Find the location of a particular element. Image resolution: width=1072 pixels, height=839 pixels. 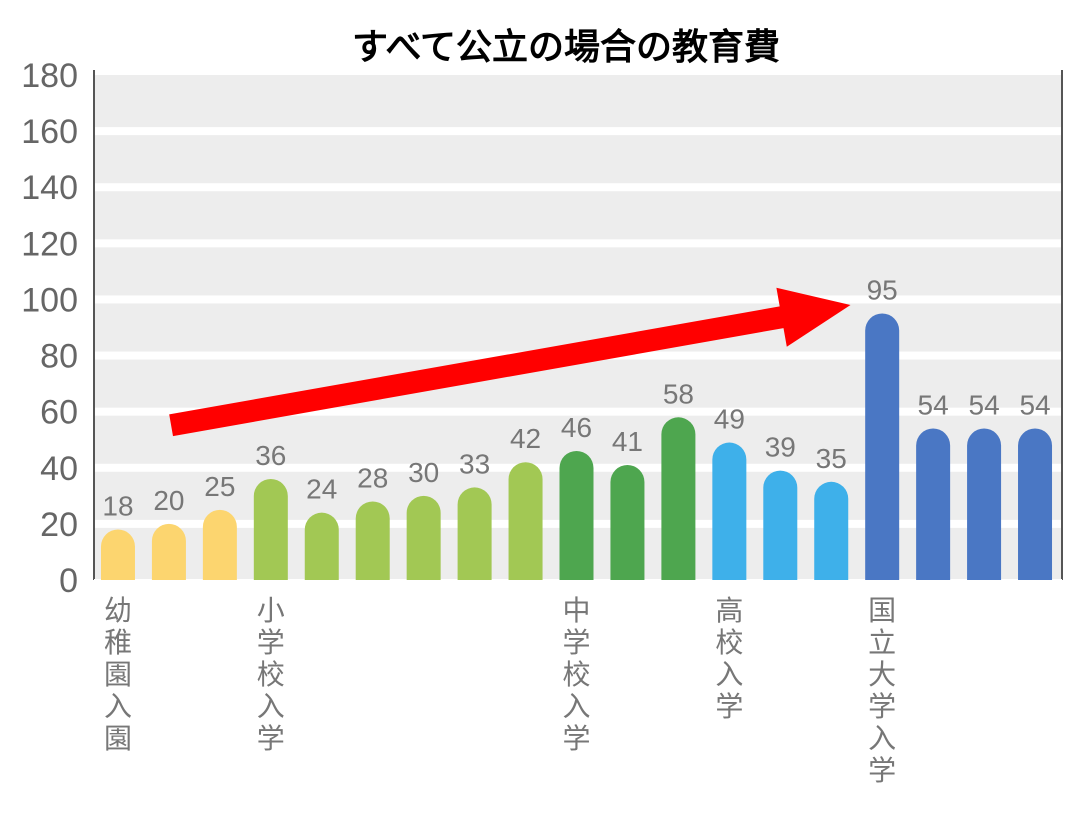

y-tick-label: 80 is located at coordinates (59, 357).